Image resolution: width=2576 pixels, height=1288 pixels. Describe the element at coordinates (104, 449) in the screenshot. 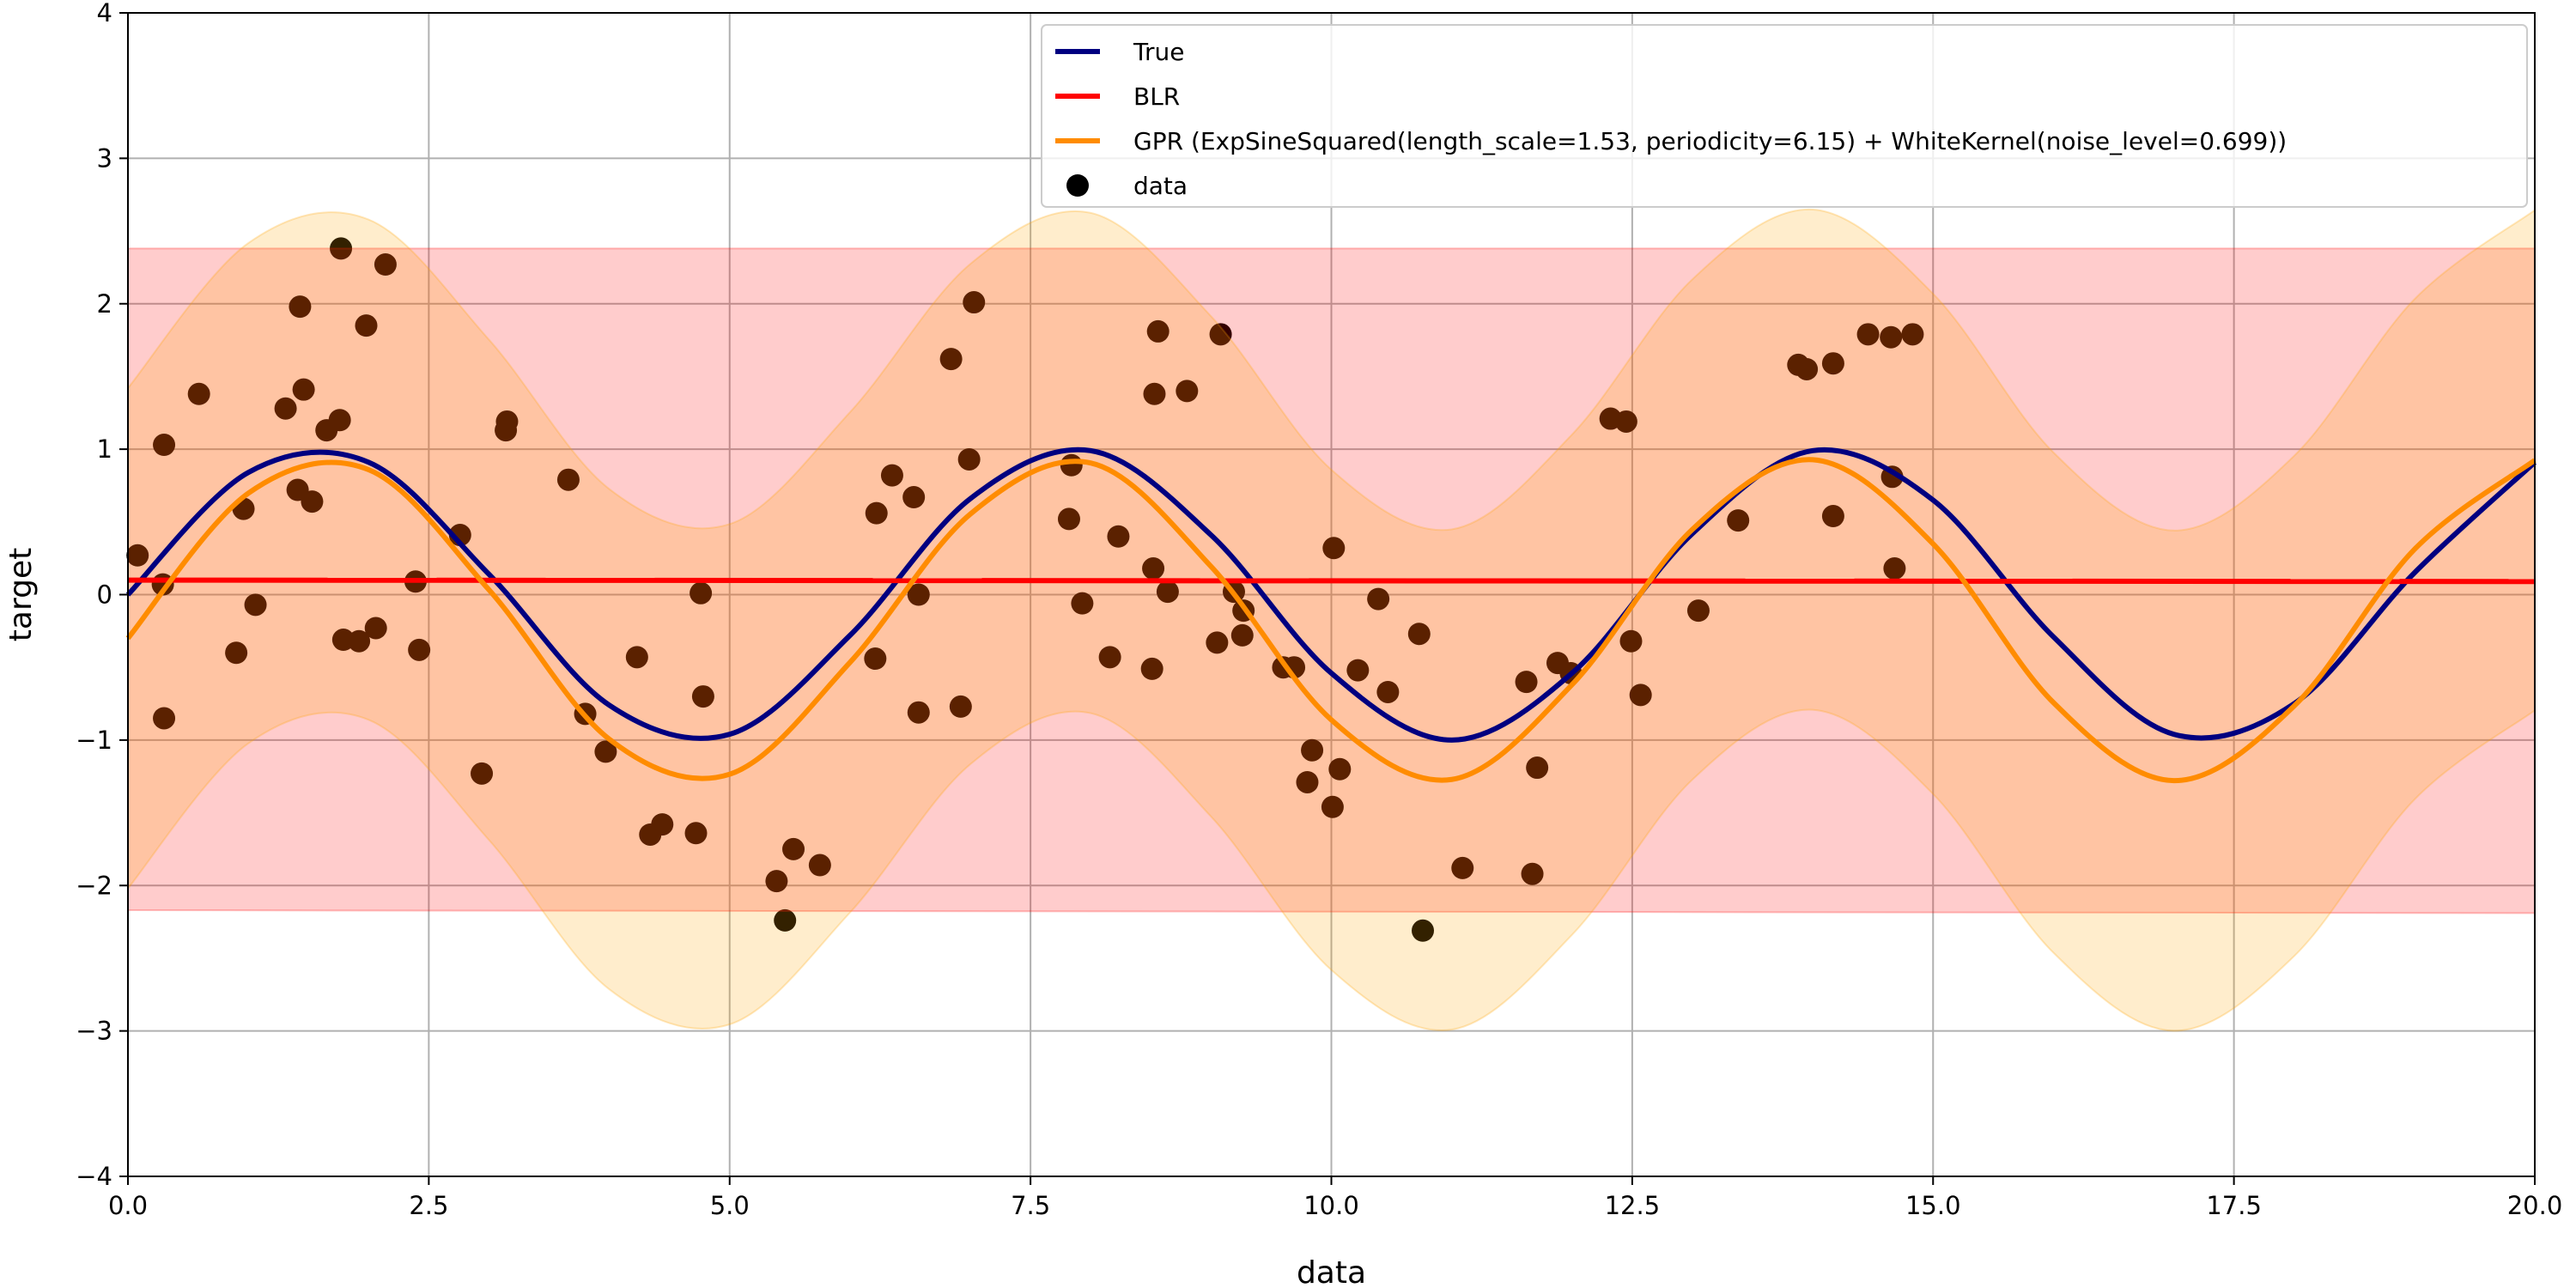

I see `y-tick-label: 1` at that location.